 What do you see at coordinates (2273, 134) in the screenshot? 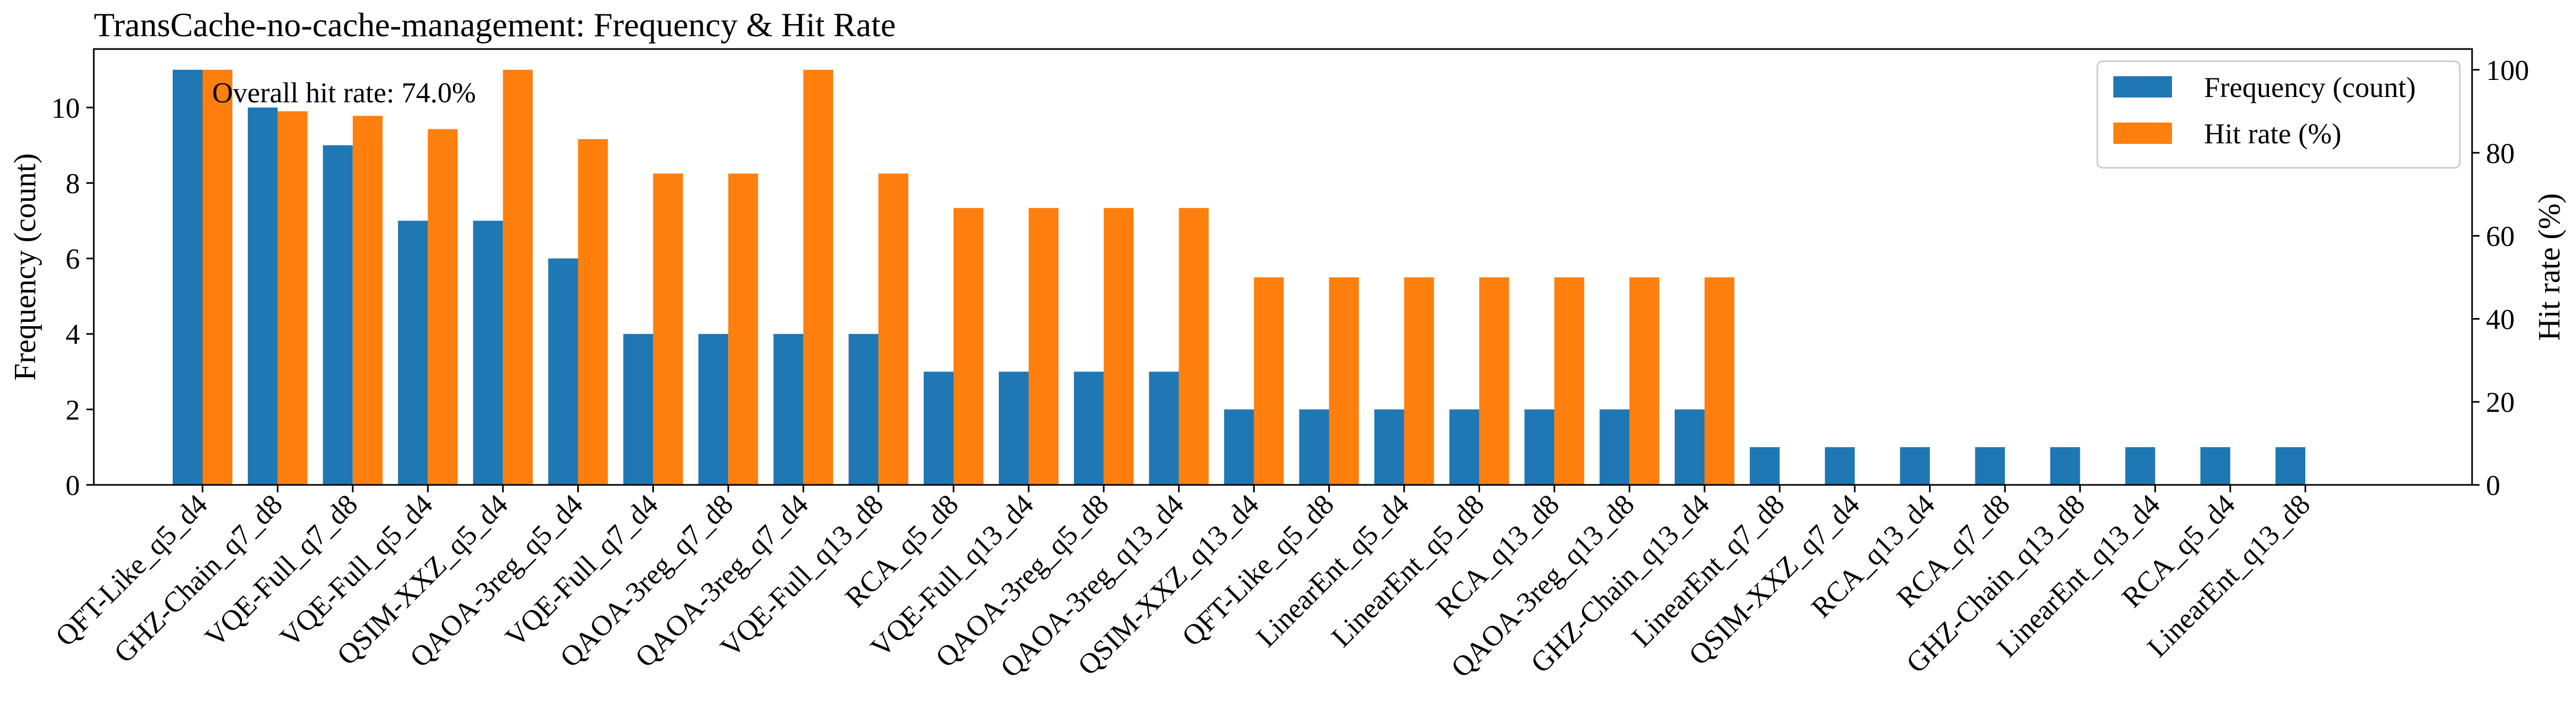
I see `legend-label-hit-rate: Hit rate (%)` at bounding box center [2273, 134].